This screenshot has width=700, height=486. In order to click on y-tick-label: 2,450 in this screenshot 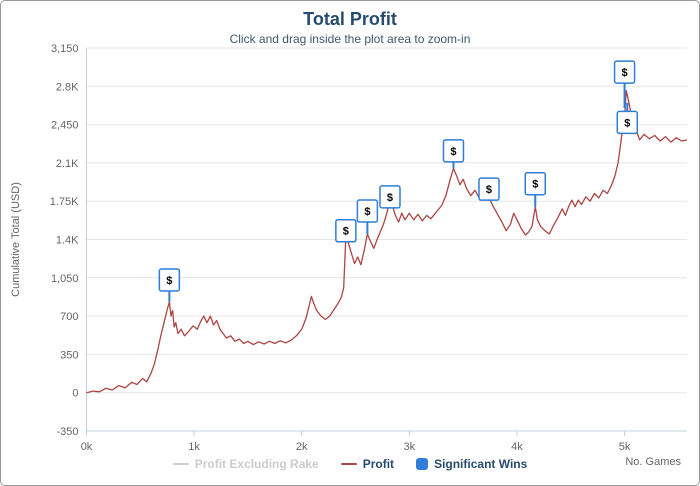, I will do `click(65, 126)`.